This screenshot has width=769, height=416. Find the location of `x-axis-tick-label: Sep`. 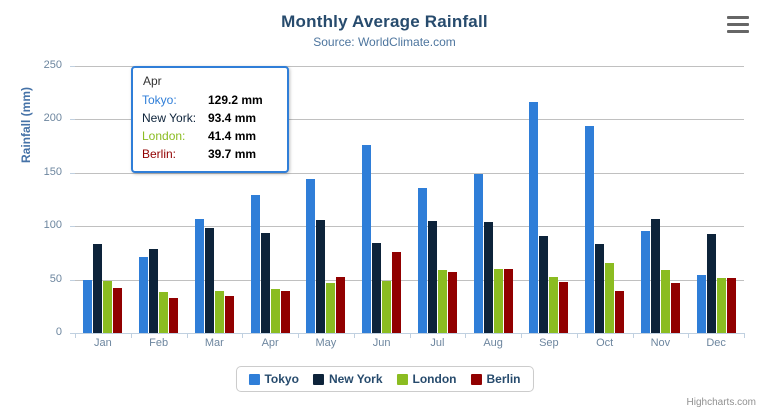

x-axis-tick-label: Sep is located at coordinates (549, 343).